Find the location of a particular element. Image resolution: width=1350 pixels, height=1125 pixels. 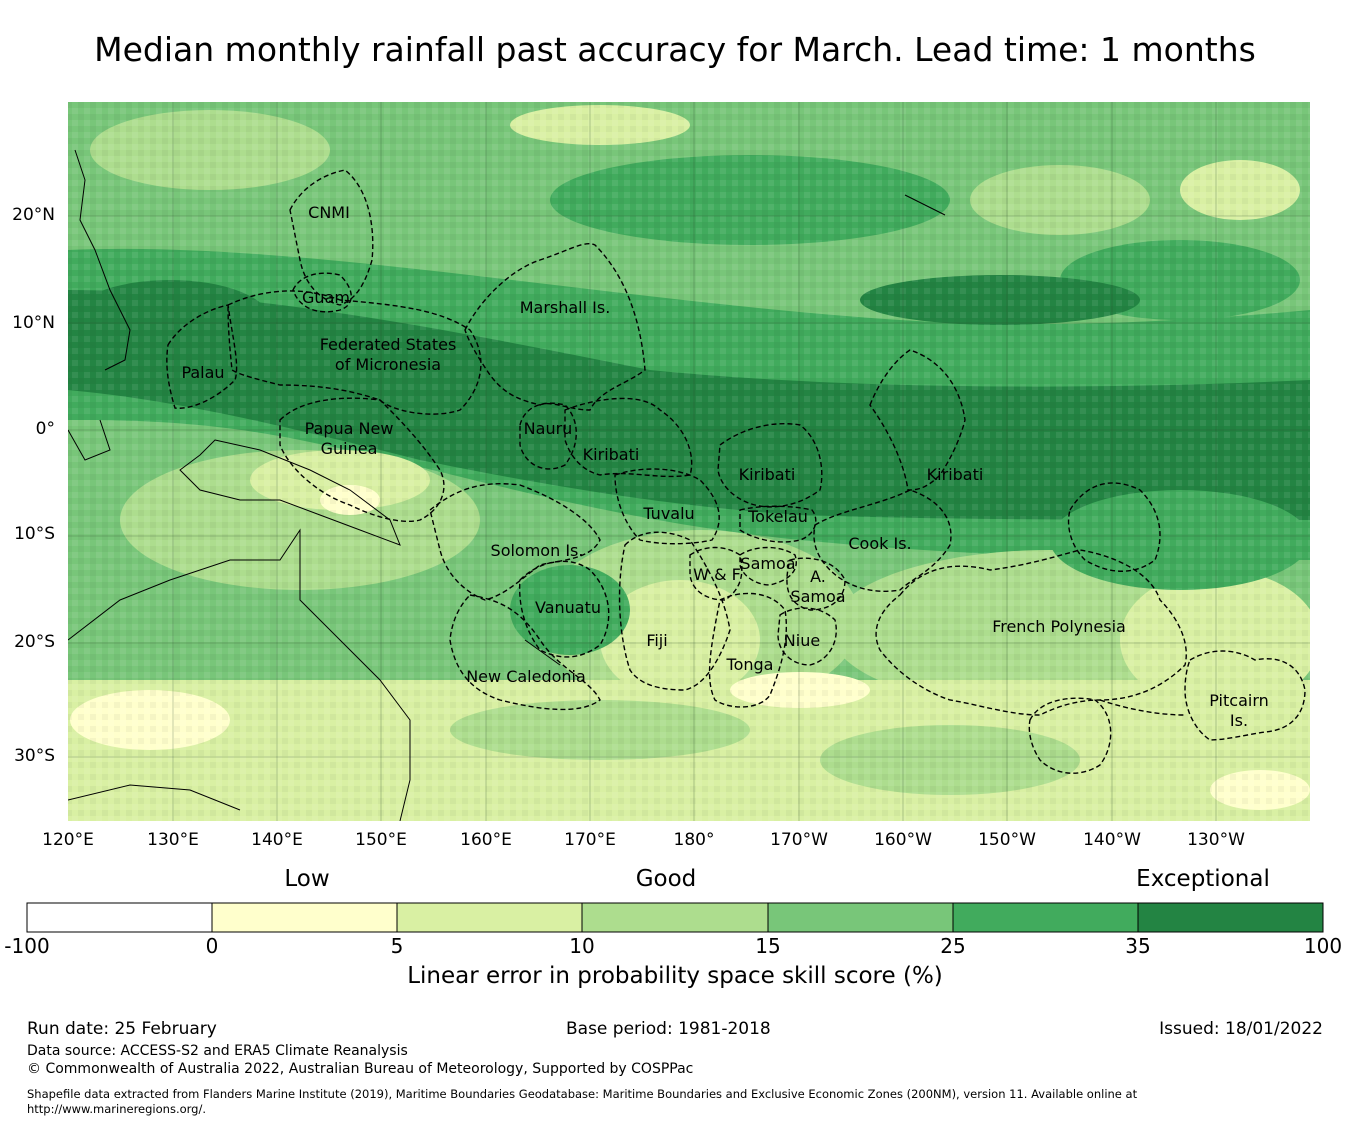

eez-fiji is located at coordinates (674, 611).